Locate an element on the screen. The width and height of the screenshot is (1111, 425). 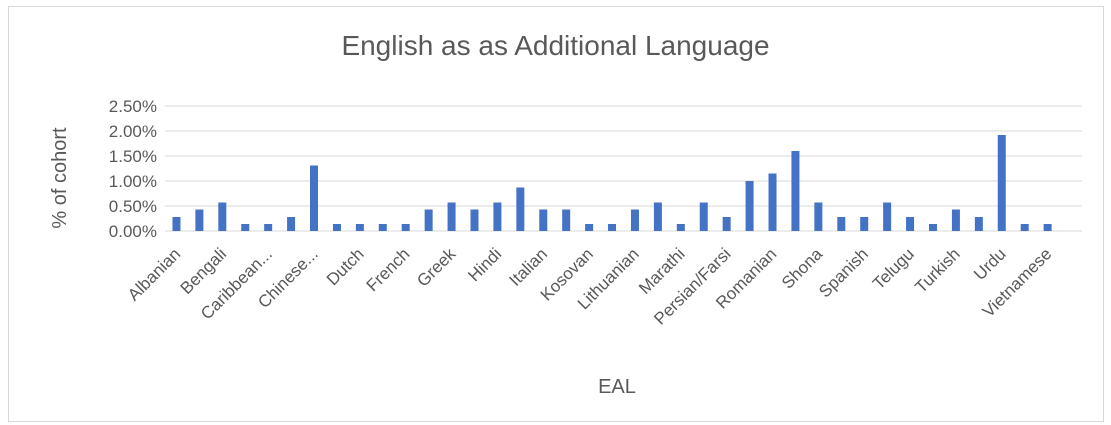
x-tick-label: French is located at coordinates (388, 269).